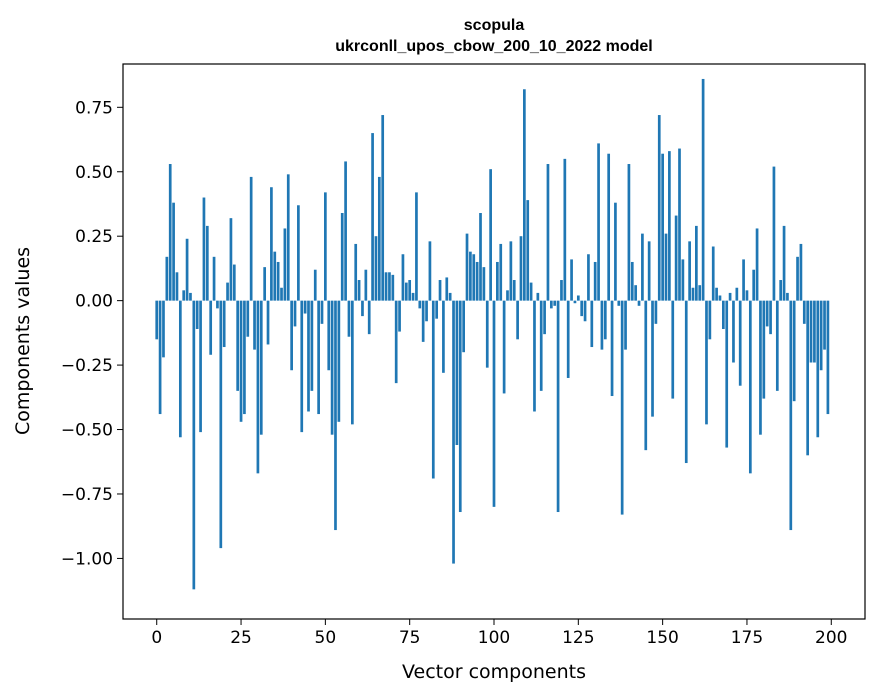 This screenshot has width=880, height=696. What do you see at coordinates (831, 638) in the screenshot?
I see `x-tick-label: 200` at bounding box center [831, 638].